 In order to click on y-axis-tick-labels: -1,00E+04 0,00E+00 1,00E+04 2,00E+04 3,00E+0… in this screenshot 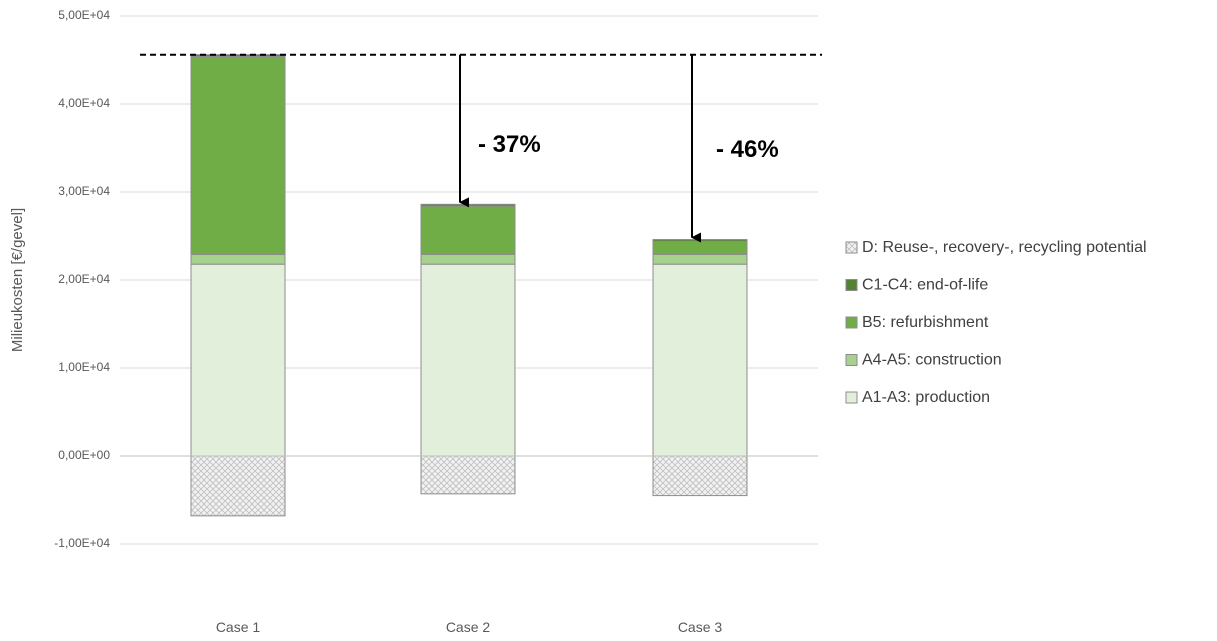, I will do `click(82, 279)`.